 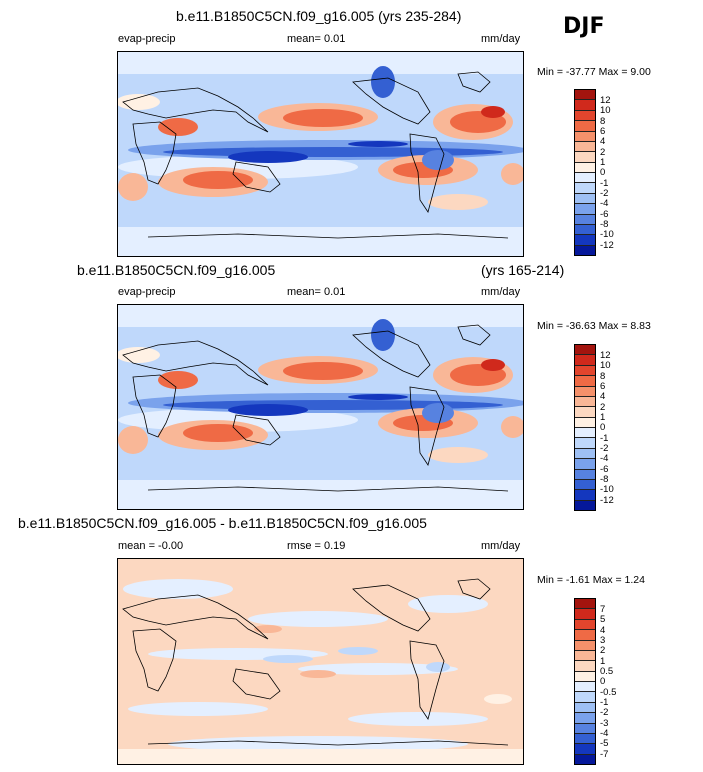 What do you see at coordinates (604, 712) in the screenshot?
I see `panel-3-colorbar-label: -2` at bounding box center [604, 712].